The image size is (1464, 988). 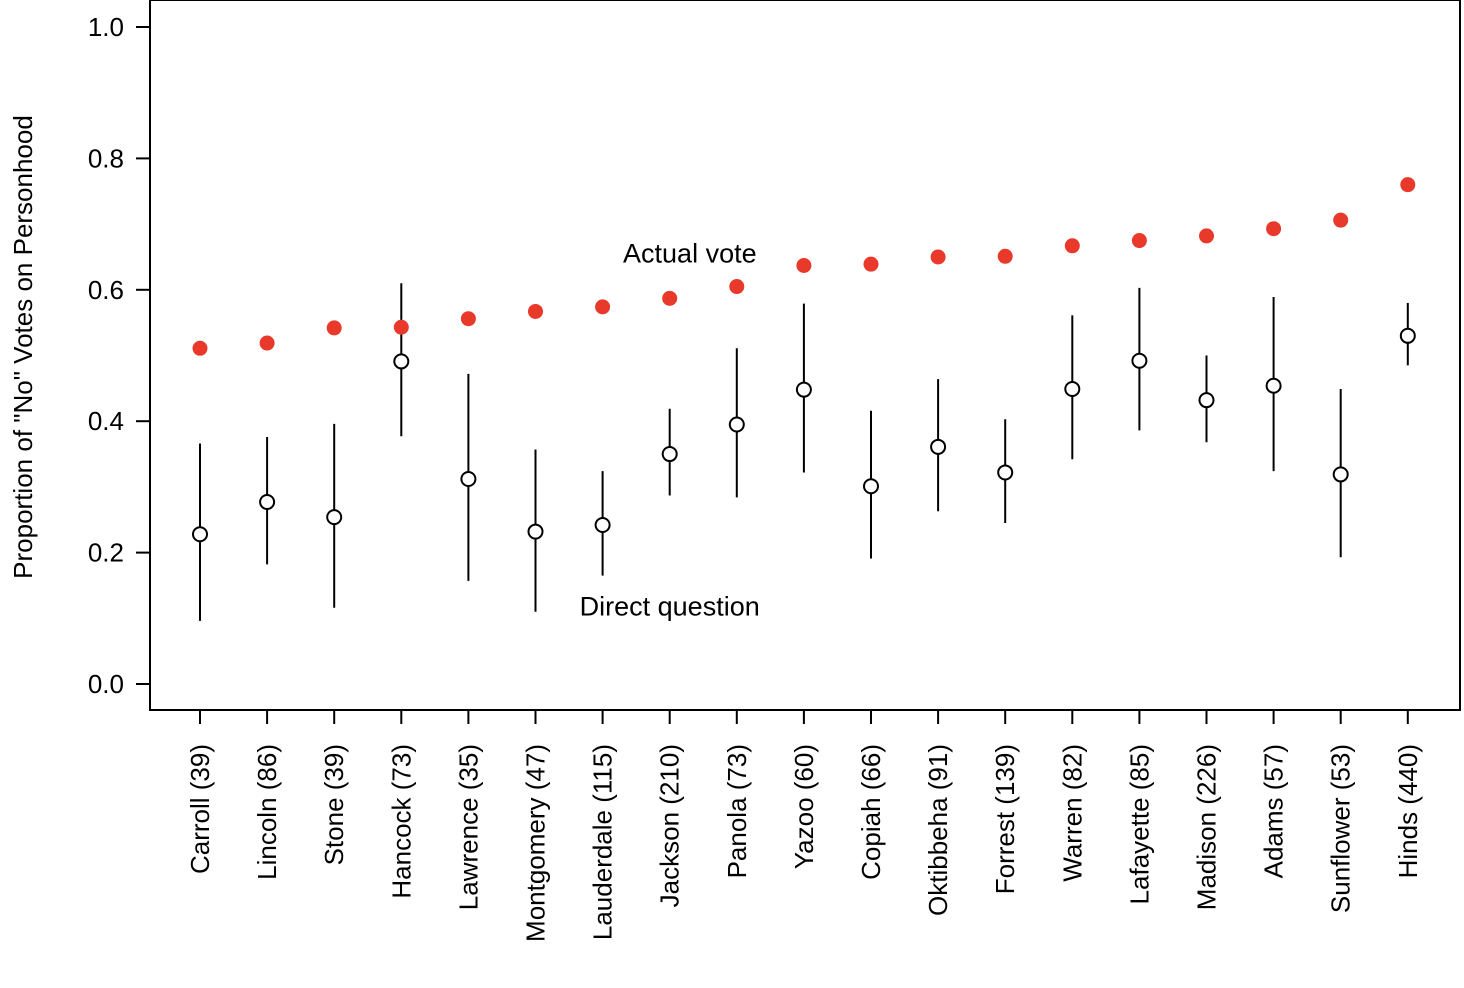 What do you see at coordinates (200, 809) in the screenshot?
I see `x-tick-label: Carroll (39)` at bounding box center [200, 809].